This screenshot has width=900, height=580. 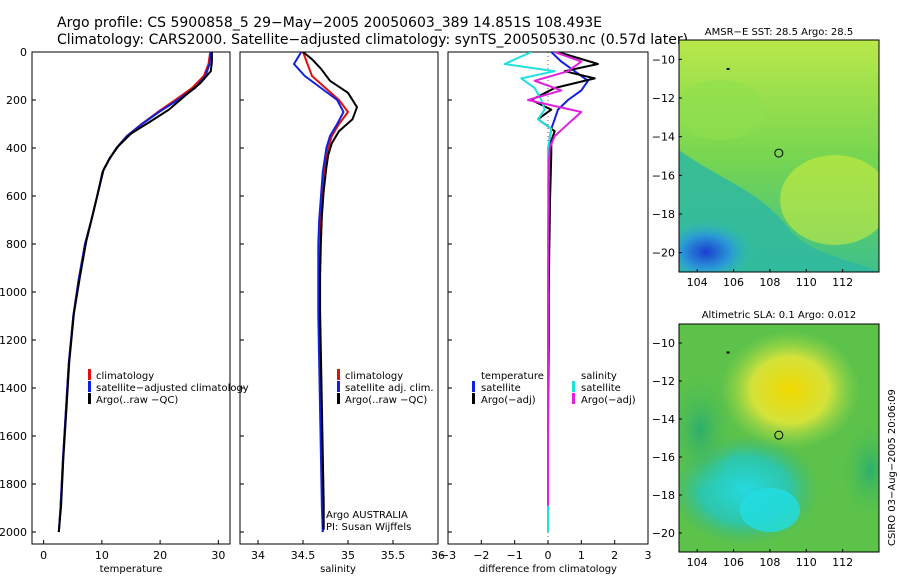 I want to click on series-line-satellite-adj-clim, so click(x=319, y=292).